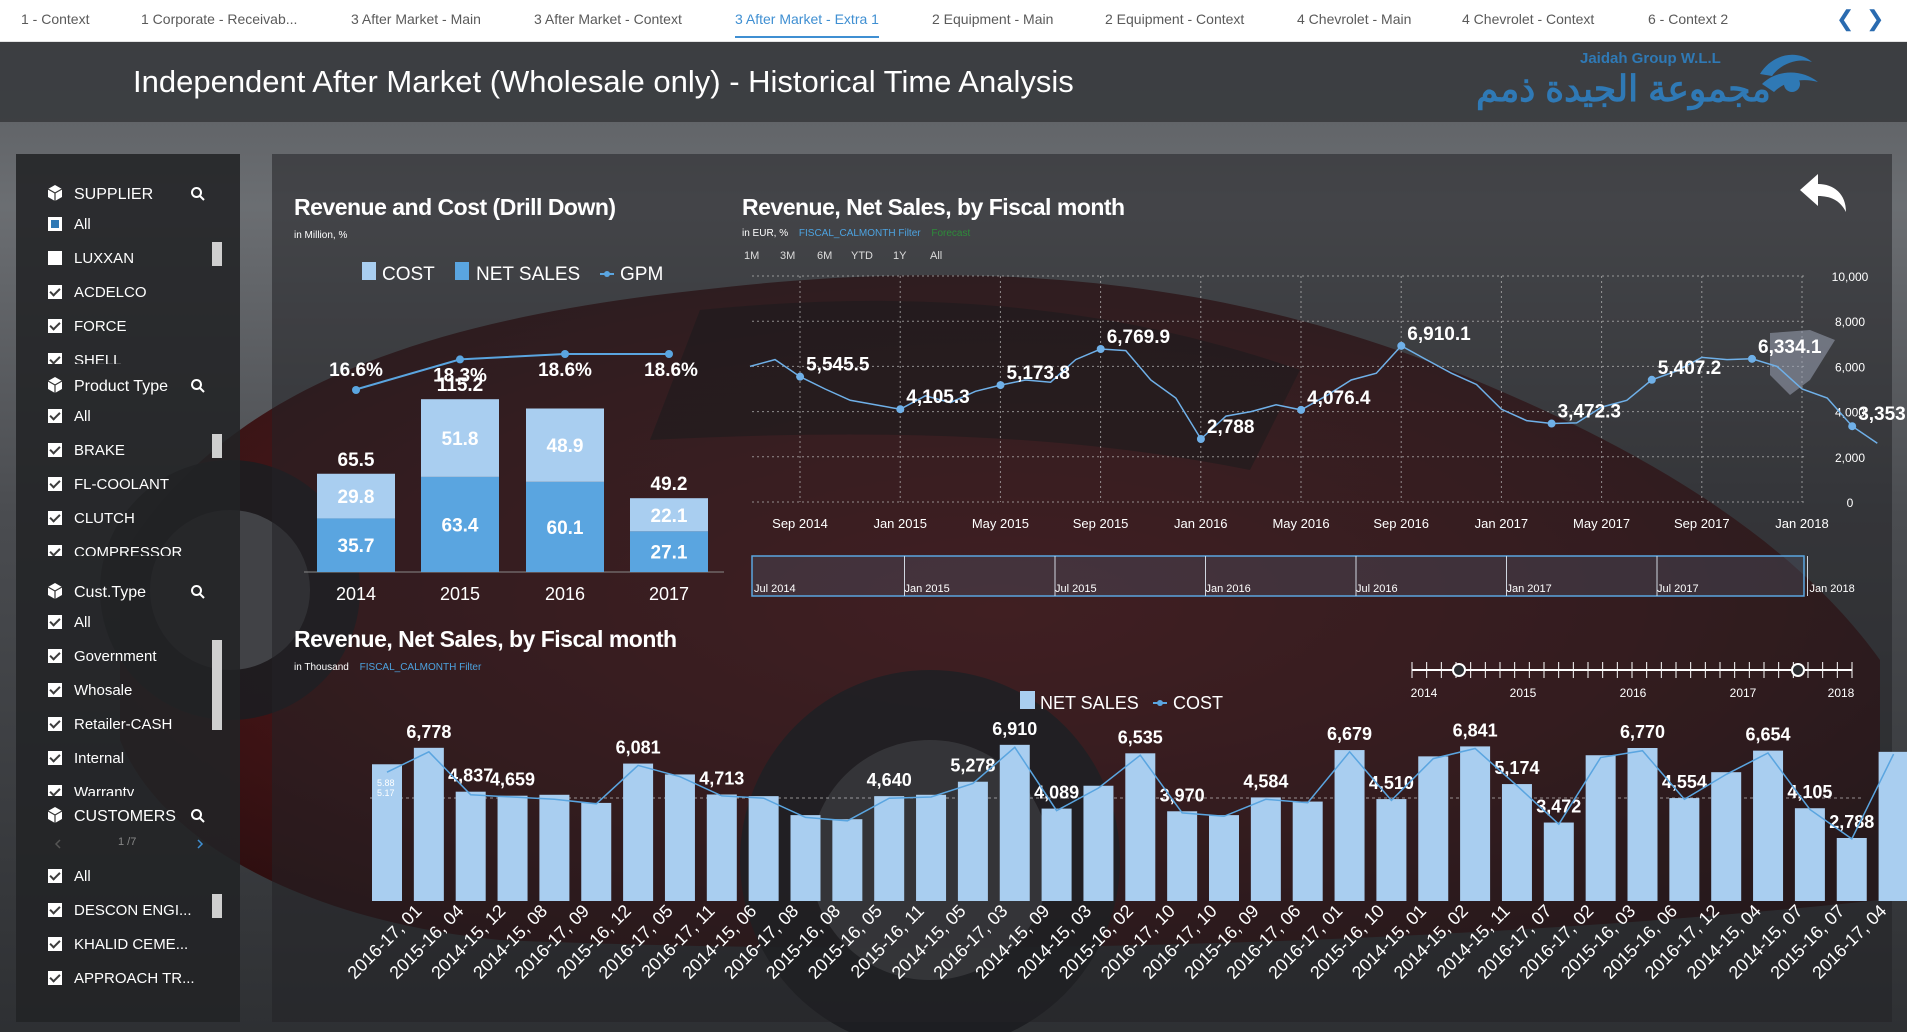  Describe the element at coordinates (115, 550) in the screenshot. I see `filter-item: COMPRESSOR` at that location.